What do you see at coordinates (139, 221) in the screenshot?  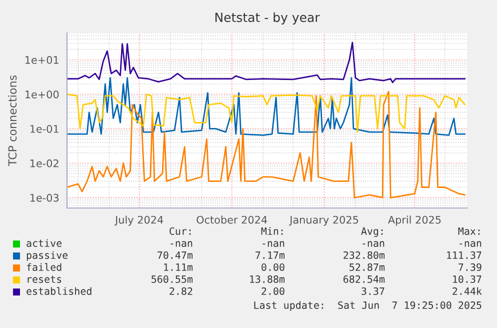 I see `x-tick-label: July 2024` at bounding box center [139, 221].